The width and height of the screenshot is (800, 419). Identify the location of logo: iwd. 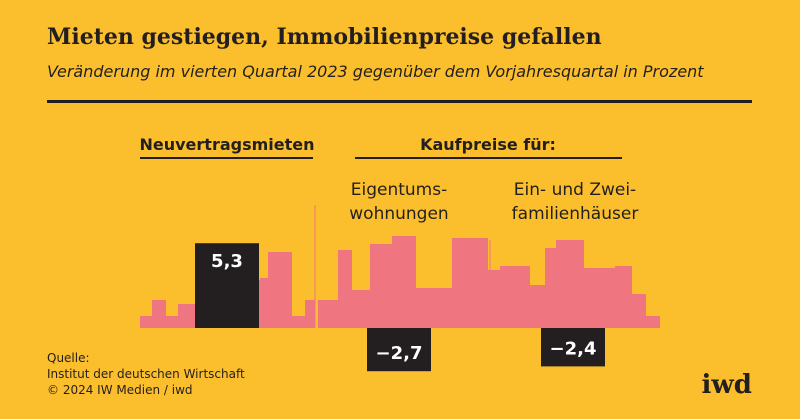
(727, 385).